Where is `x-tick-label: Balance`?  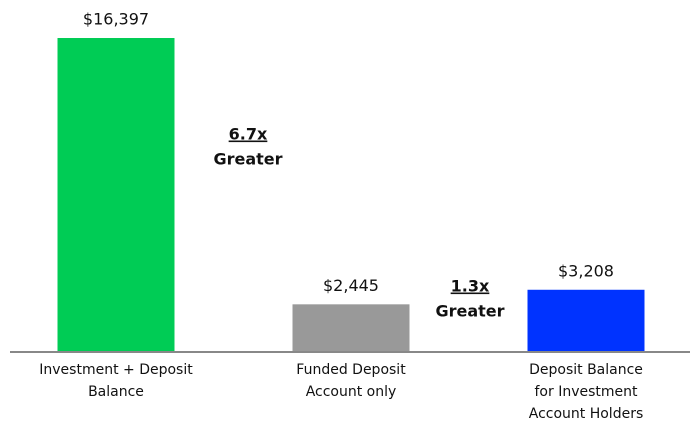 x-tick-label: Balance is located at coordinates (116, 392).